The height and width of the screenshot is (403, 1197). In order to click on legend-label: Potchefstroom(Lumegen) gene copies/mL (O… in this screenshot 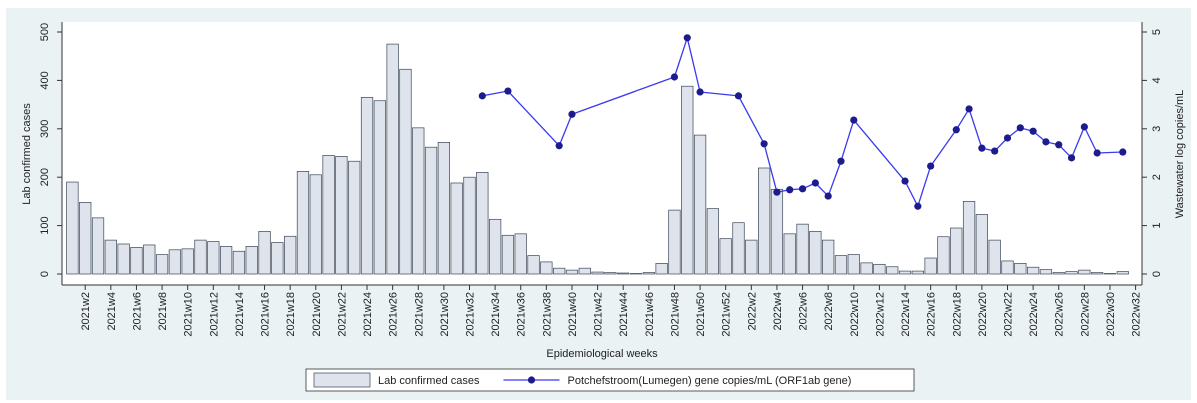, I will do `click(710, 381)`.